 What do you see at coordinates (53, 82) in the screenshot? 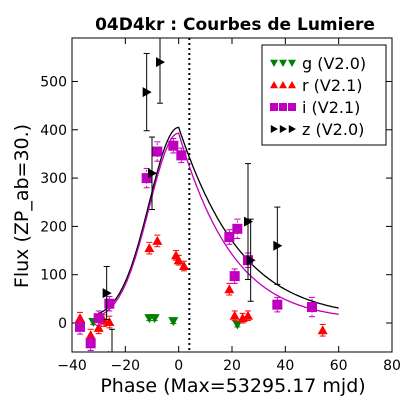
I see `y-tick-label: 500` at bounding box center [53, 82].